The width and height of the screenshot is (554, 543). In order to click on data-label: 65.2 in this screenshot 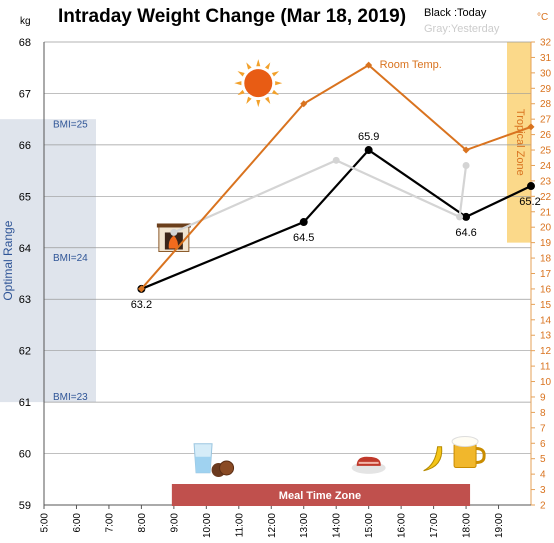, I will do `click(529, 202)`.